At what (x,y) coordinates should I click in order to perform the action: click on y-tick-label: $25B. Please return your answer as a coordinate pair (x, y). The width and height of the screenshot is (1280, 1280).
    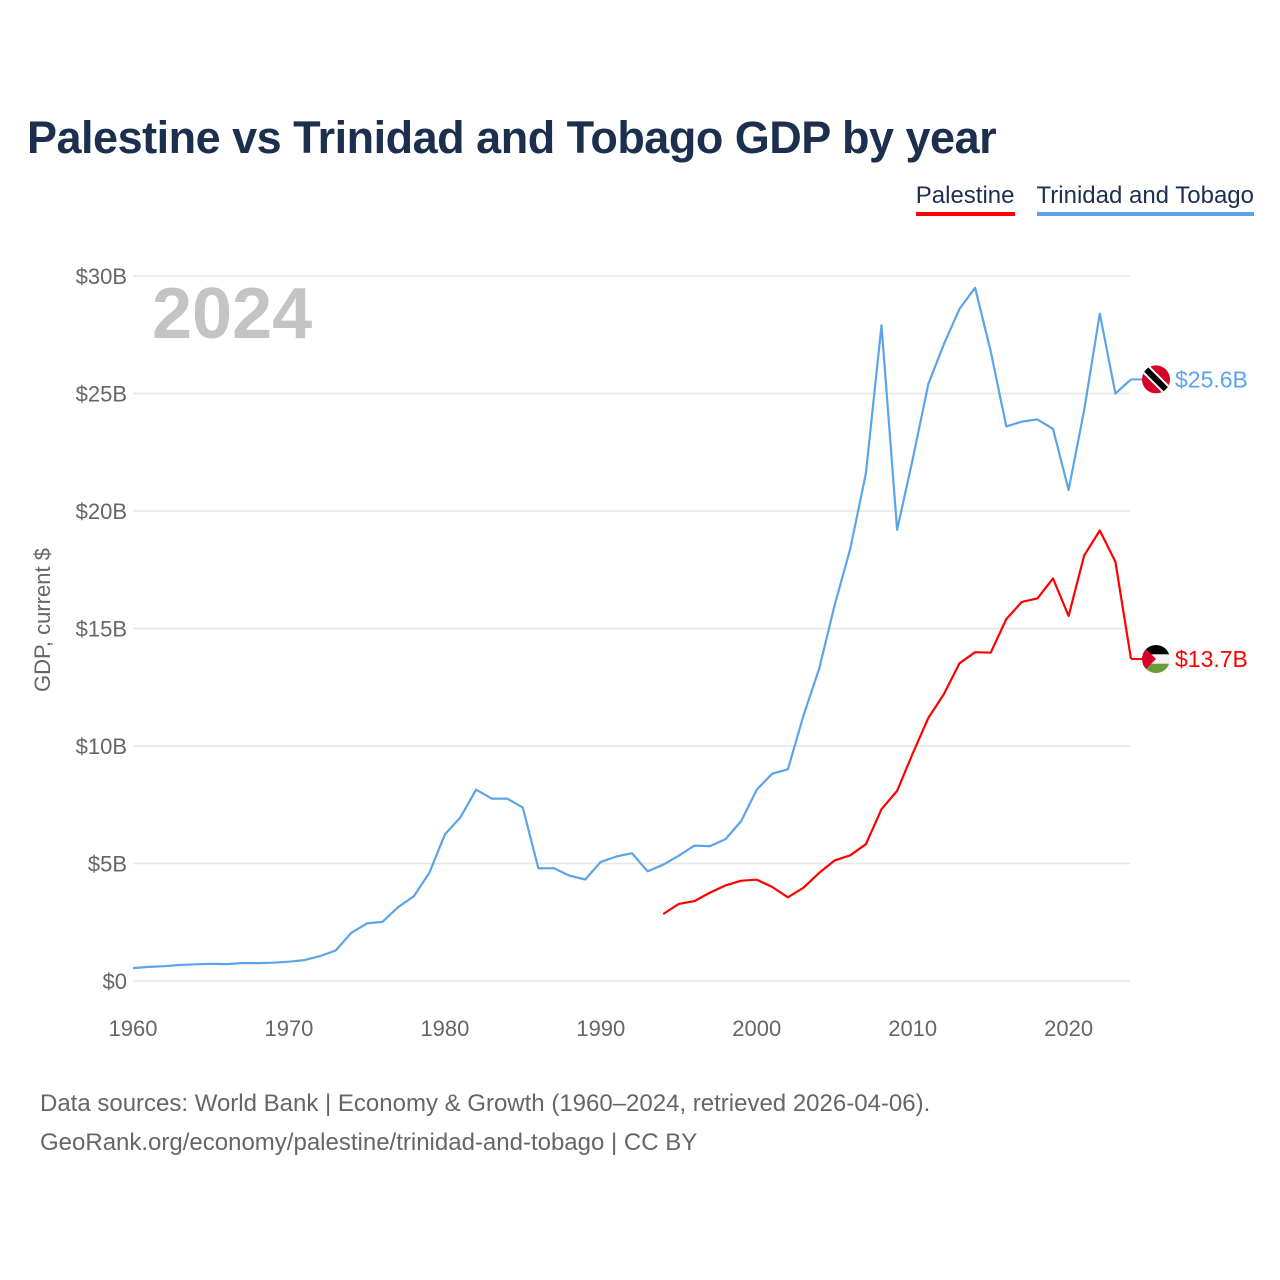
    Looking at the image, I should click on (101, 394).